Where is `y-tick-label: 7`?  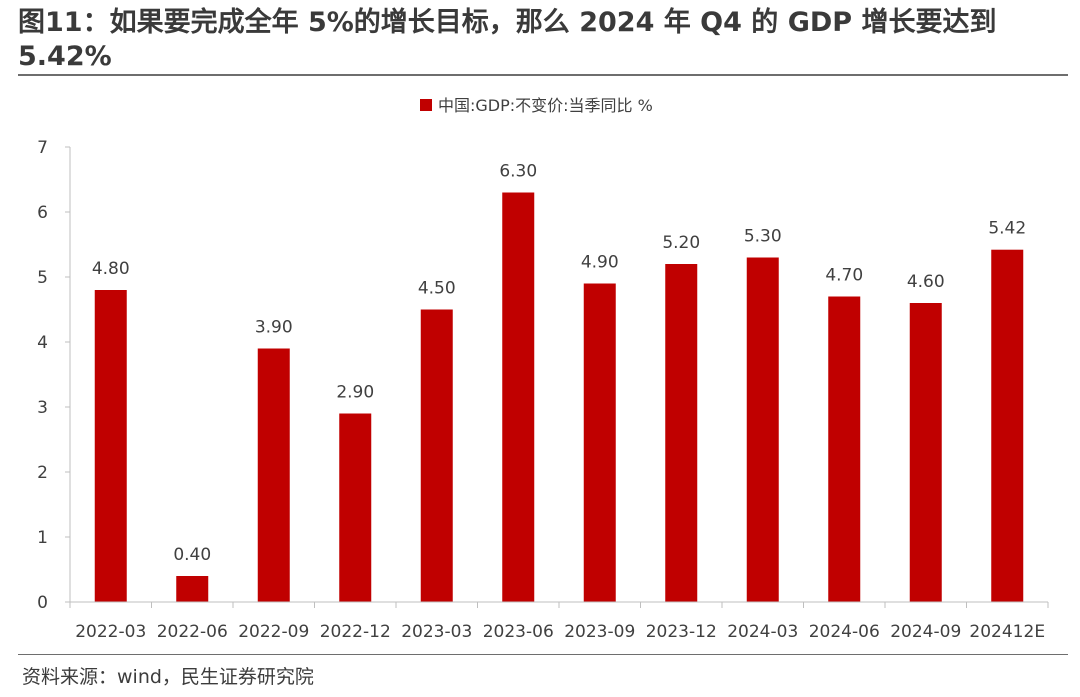
y-tick-label: 7 is located at coordinates (42, 148).